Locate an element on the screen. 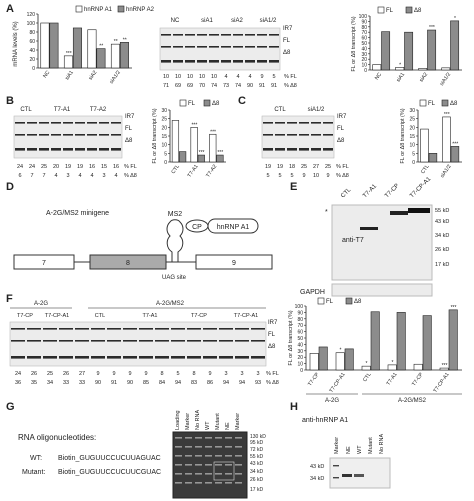 The width and height of the screenshot is (474, 501). westernE-marker: 43 kD is located at coordinates (442, 222).